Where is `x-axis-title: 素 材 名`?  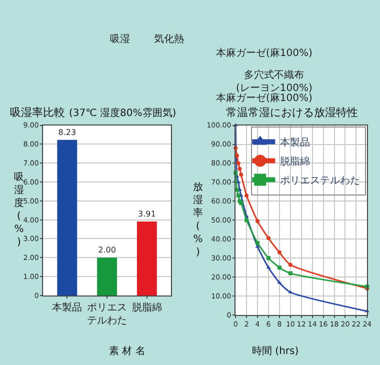 x-axis-title: 素 材 名 is located at coordinates (127, 351).